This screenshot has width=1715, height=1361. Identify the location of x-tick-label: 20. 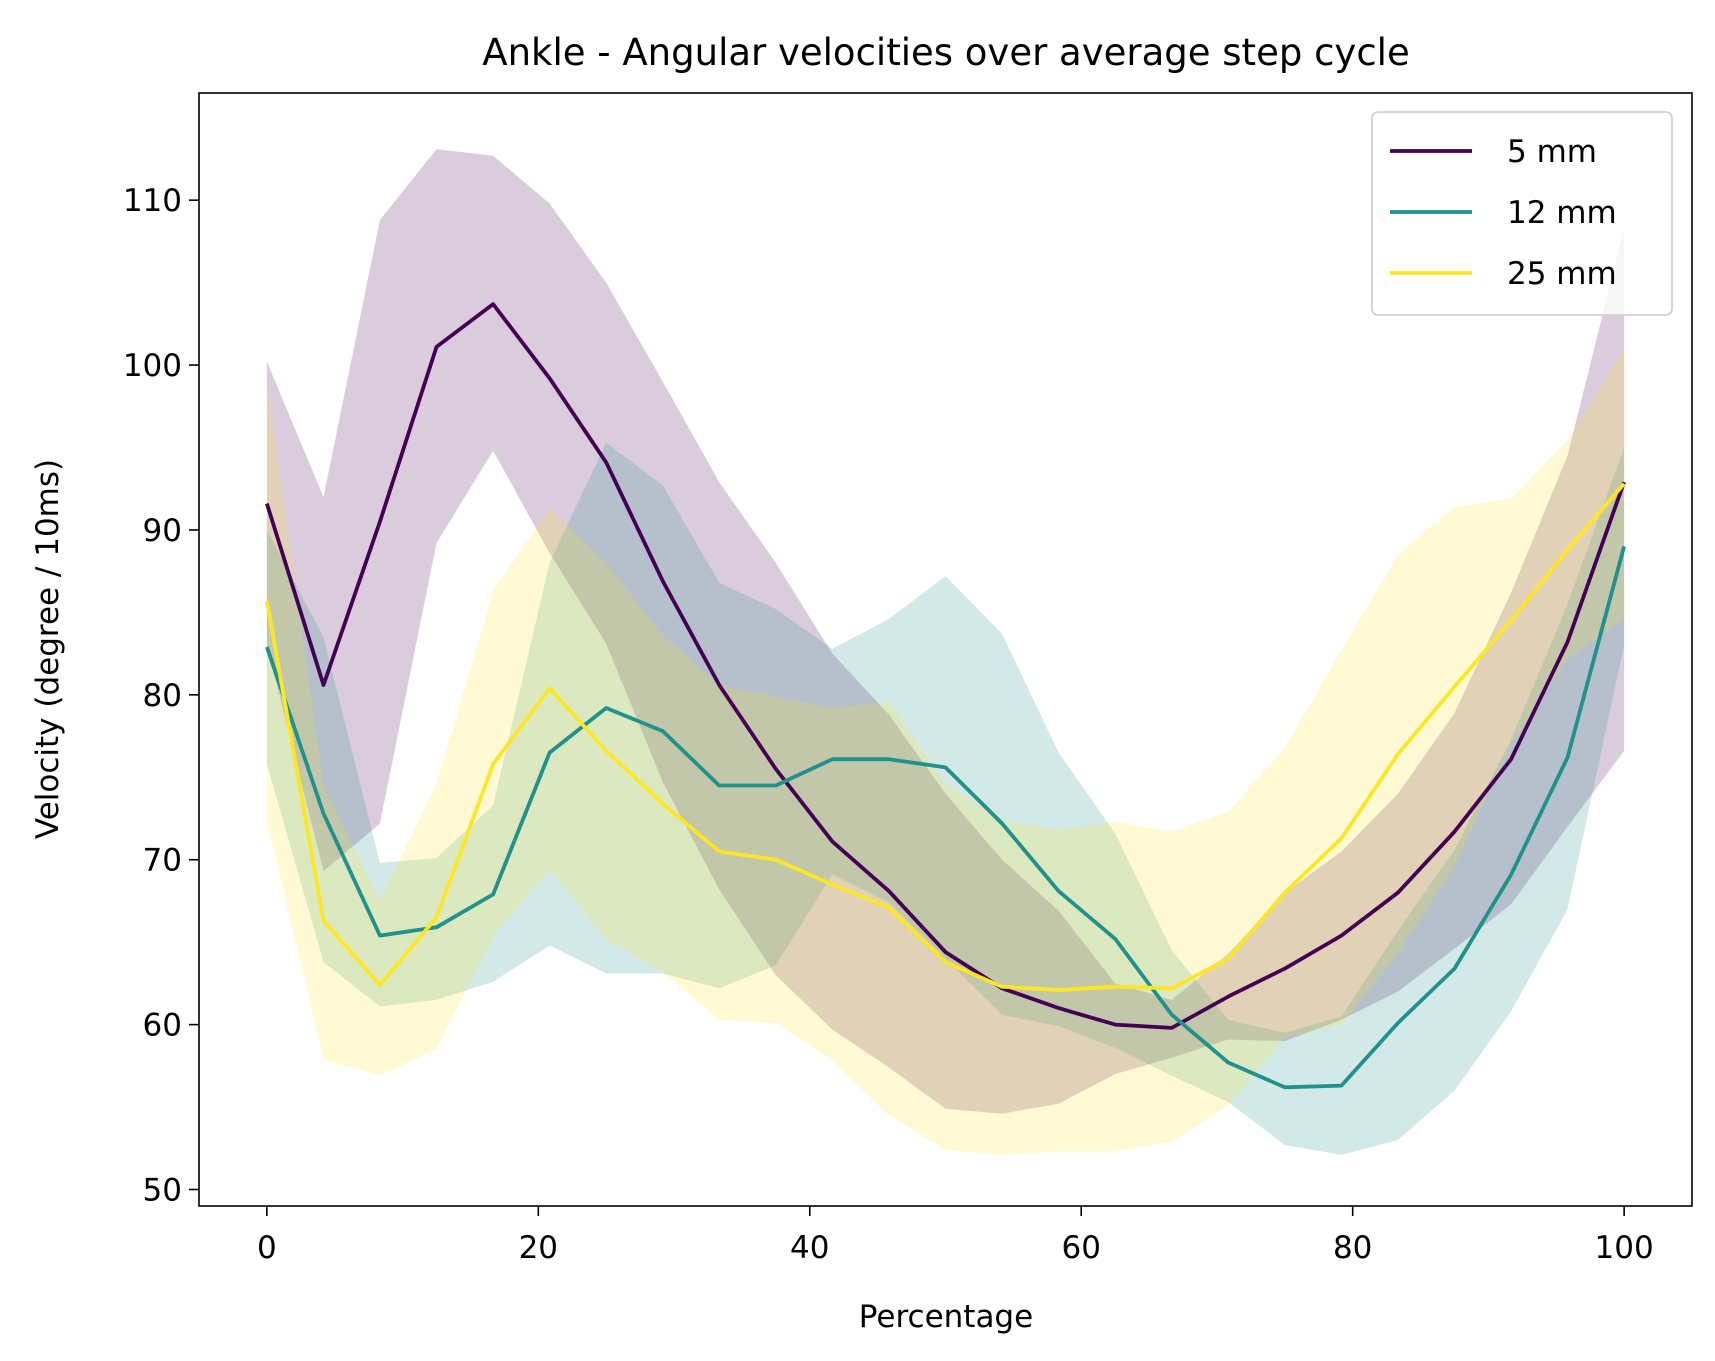
(538, 1248).